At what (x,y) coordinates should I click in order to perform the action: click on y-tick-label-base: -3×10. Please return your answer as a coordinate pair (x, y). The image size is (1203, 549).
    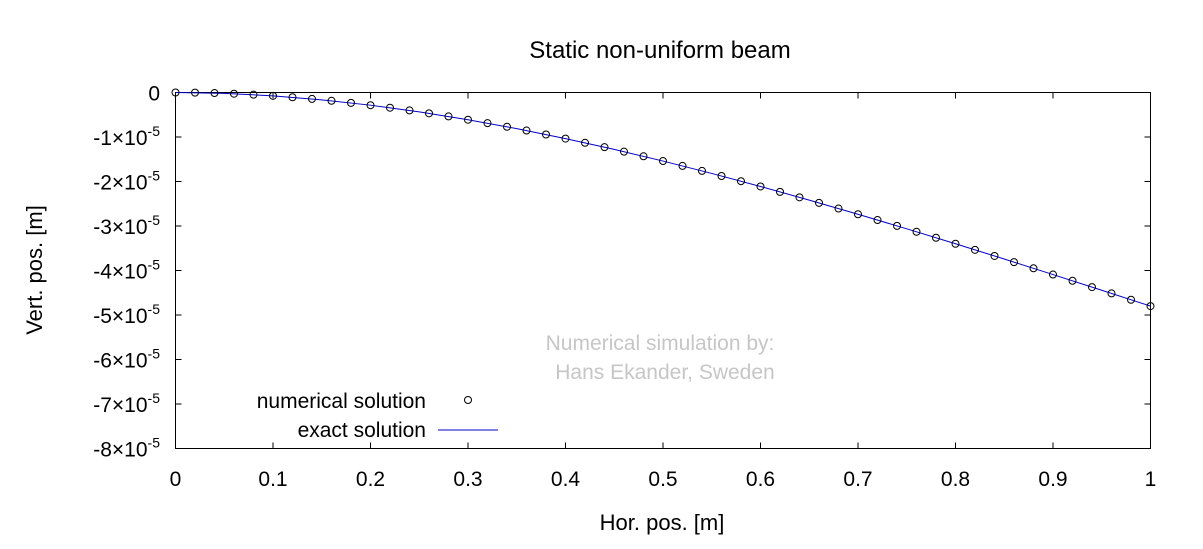
    Looking at the image, I should click on (120, 227).